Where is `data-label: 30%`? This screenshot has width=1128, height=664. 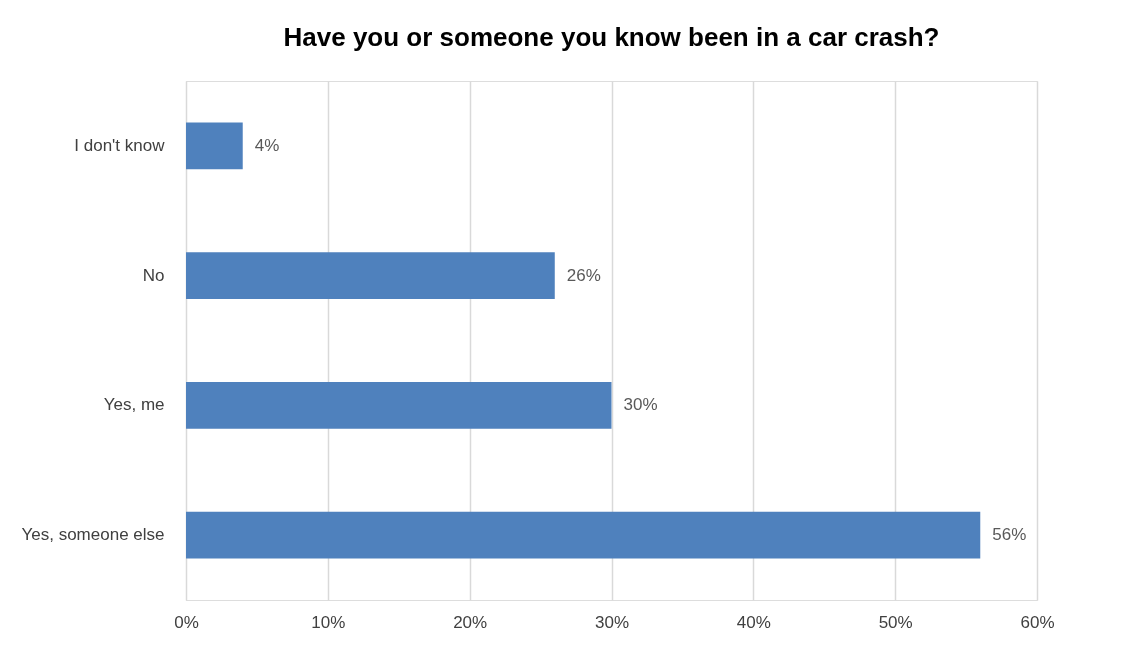 data-label: 30% is located at coordinates (640, 405).